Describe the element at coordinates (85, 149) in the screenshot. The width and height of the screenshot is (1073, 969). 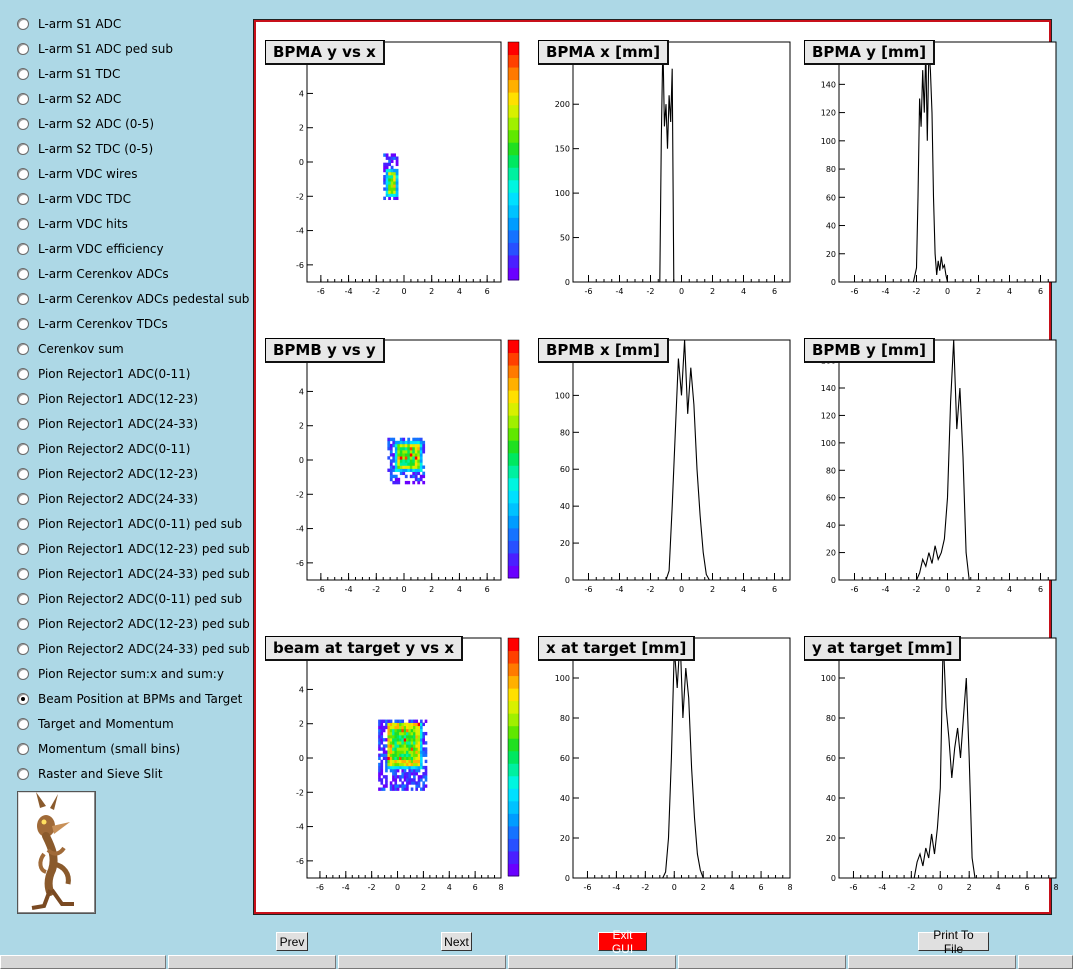
I see `histogram-option: L-arm S2 TDC (0-5)` at that location.